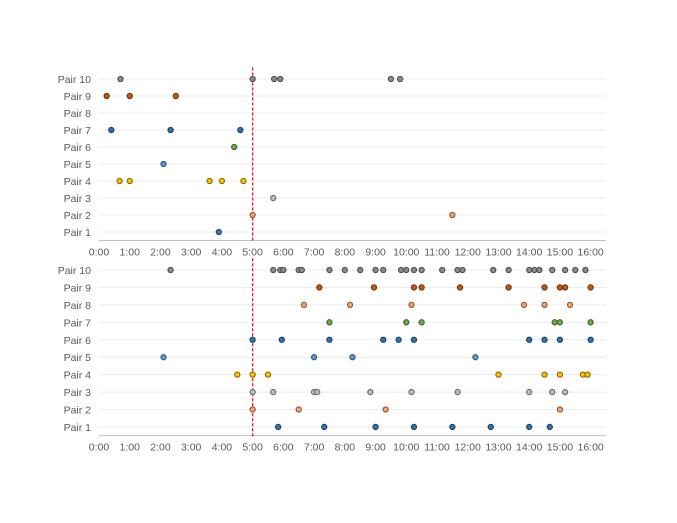  Describe the element at coordinates (78, 411) in the screenshot. I see `y-tick-label: Pair 2` at that location.